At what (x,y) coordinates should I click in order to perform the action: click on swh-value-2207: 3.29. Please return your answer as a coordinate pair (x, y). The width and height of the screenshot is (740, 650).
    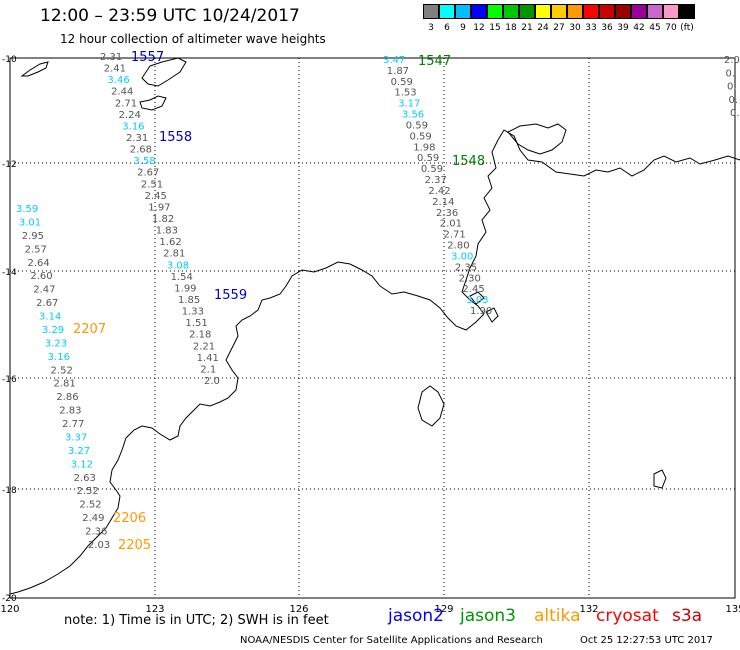
    Looking at the image, I should click on (53, 330).